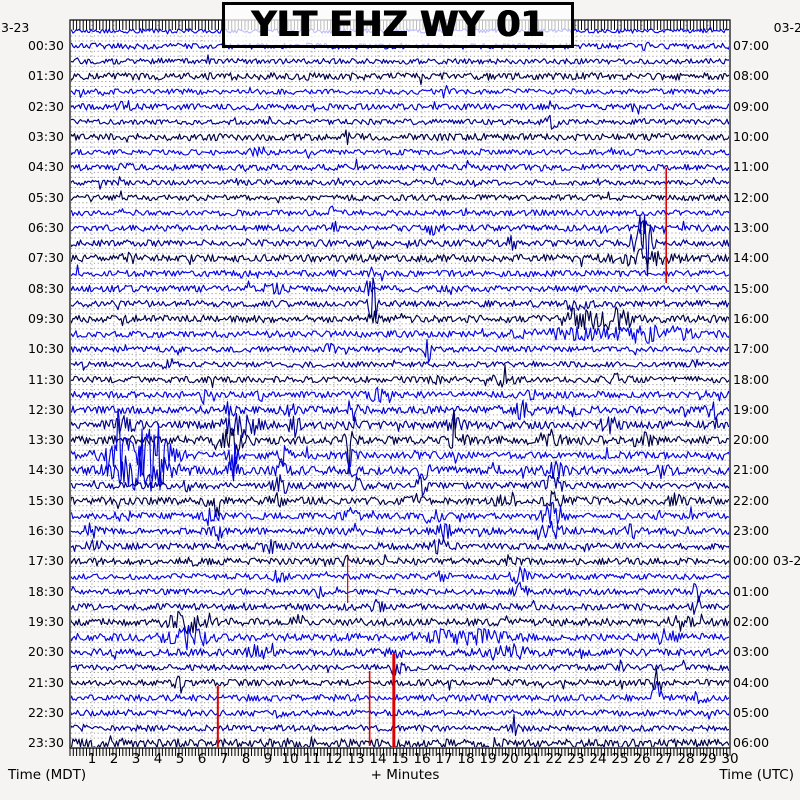  Describe the element at coordinates (47, 775) in the screenshot. I see `axis-caption-mdt: Time (MDT)` at that location.